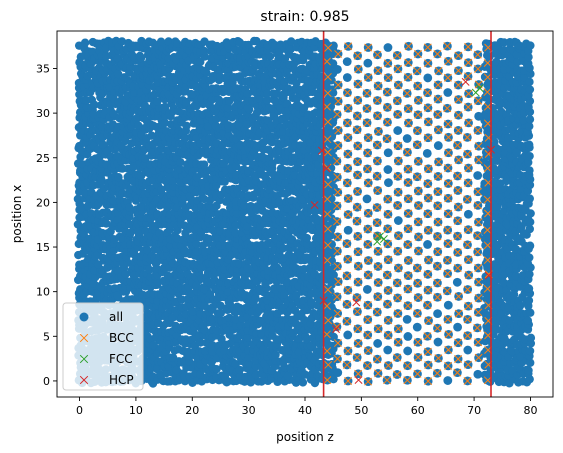 This screenshot has width=563, height=453. I want to click on x-tick-label: 70, so click(474, 410).